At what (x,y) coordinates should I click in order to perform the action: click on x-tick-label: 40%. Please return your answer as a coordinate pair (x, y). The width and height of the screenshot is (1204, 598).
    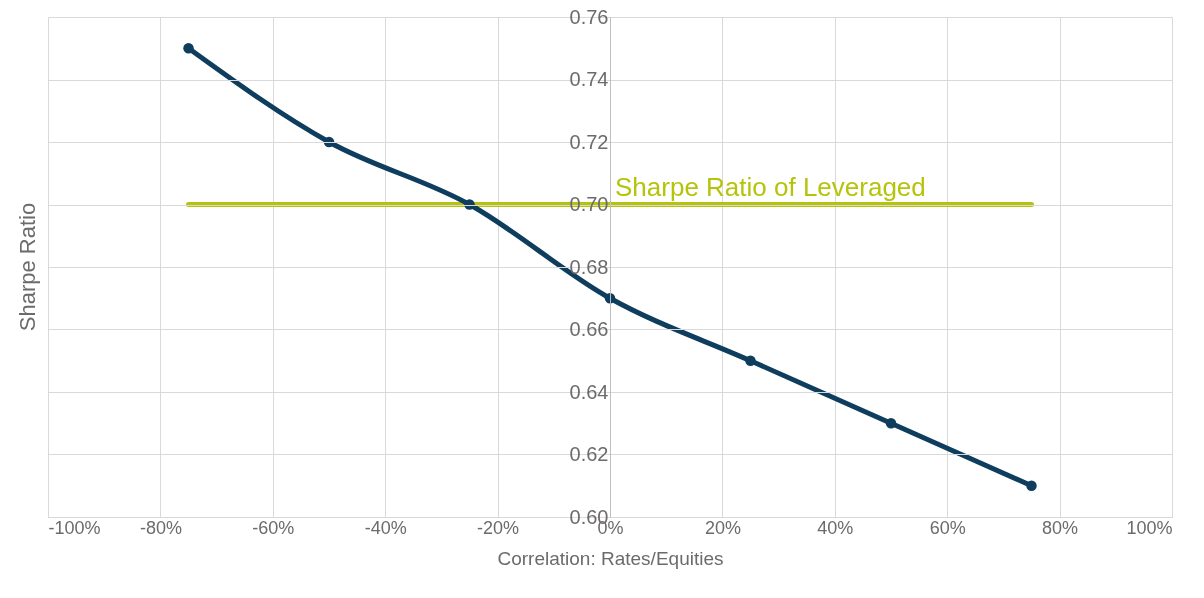
    Looking at the image, I should click on (835, 527).